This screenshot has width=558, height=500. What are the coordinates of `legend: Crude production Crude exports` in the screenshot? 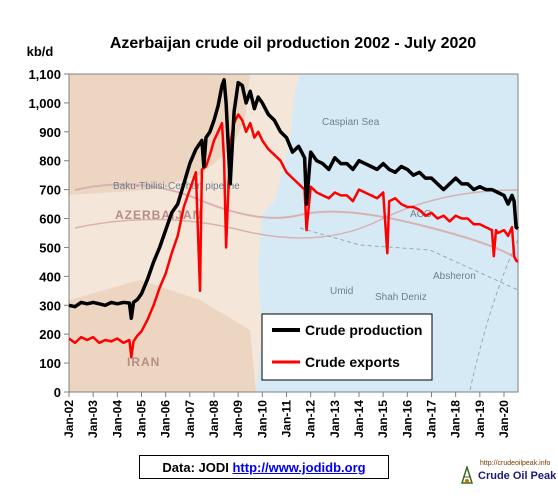 It's located at (347, 347).